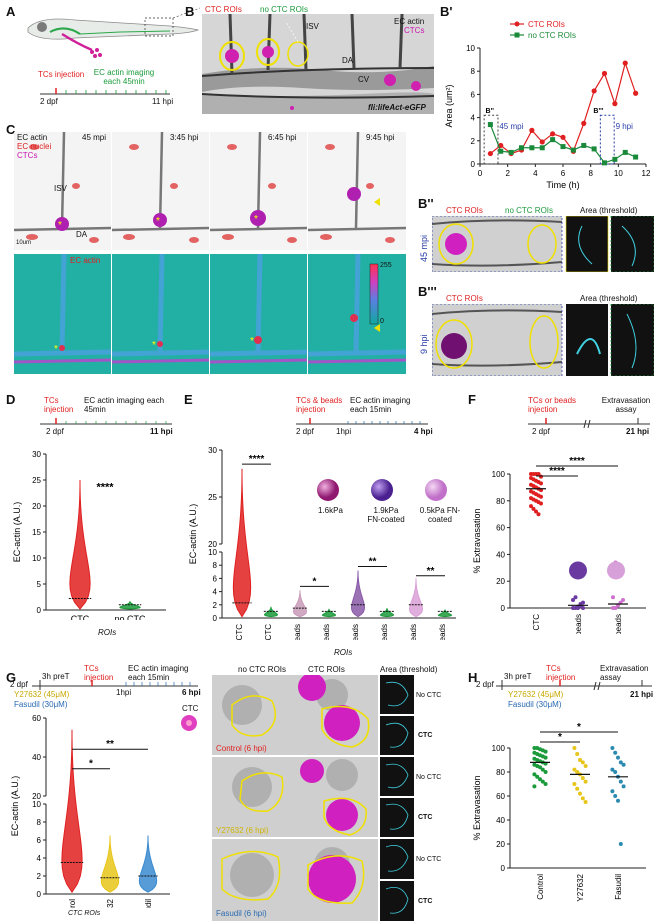 The height and width of the screenshot is (921, 658). I want to click on panel-d-t0: 2 dpf, so click(55, 431).